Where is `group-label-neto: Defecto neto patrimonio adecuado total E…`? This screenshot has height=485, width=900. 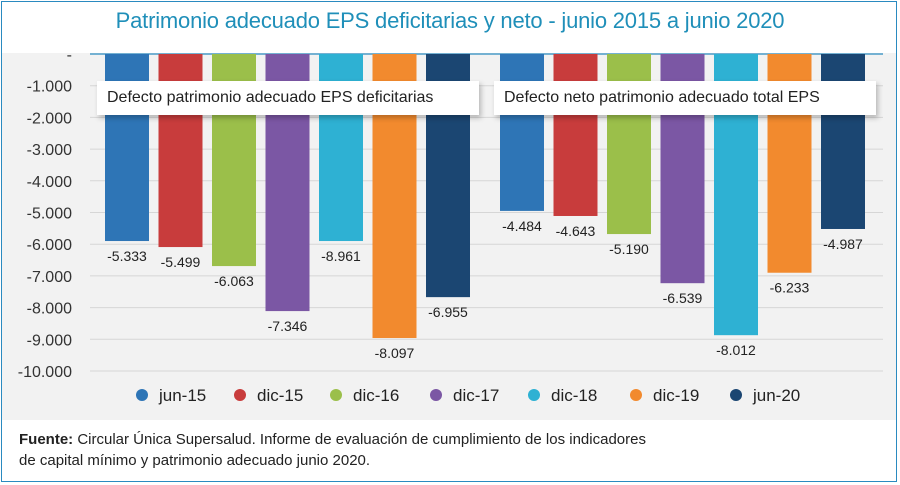
group-label-neto: Defecto neto patrimonio adecuado total E… is located at coordinates (685, 98).